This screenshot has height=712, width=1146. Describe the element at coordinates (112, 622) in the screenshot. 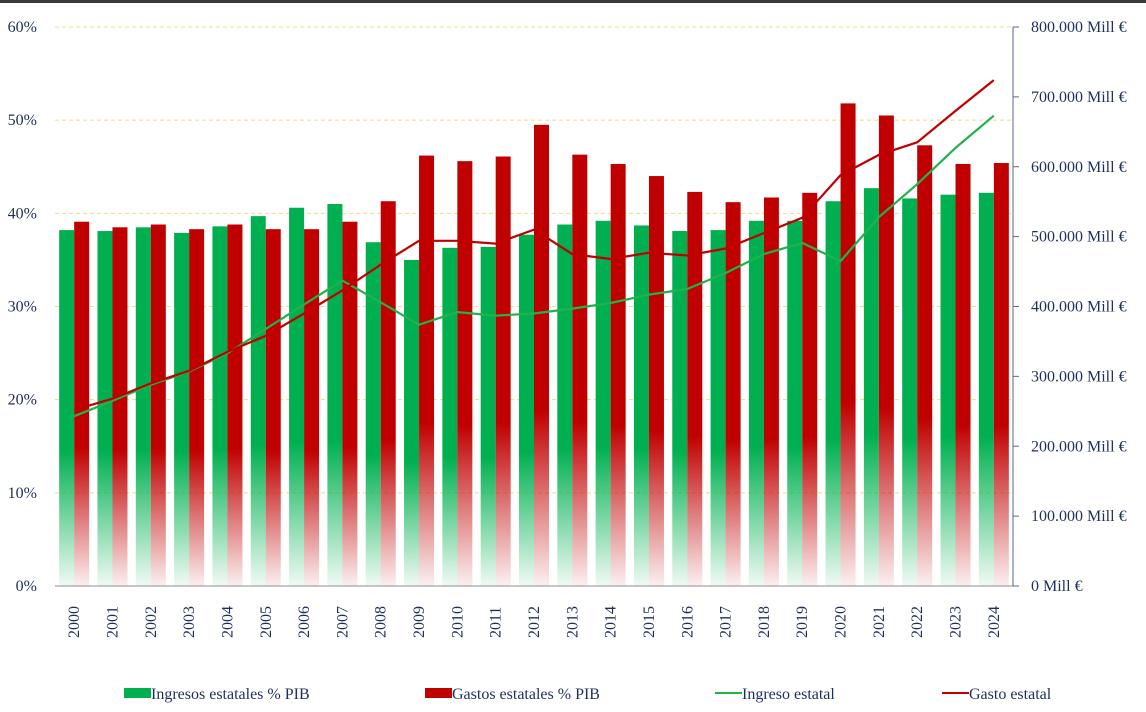

I see `x-axis-tick-label: 2001` at that location.